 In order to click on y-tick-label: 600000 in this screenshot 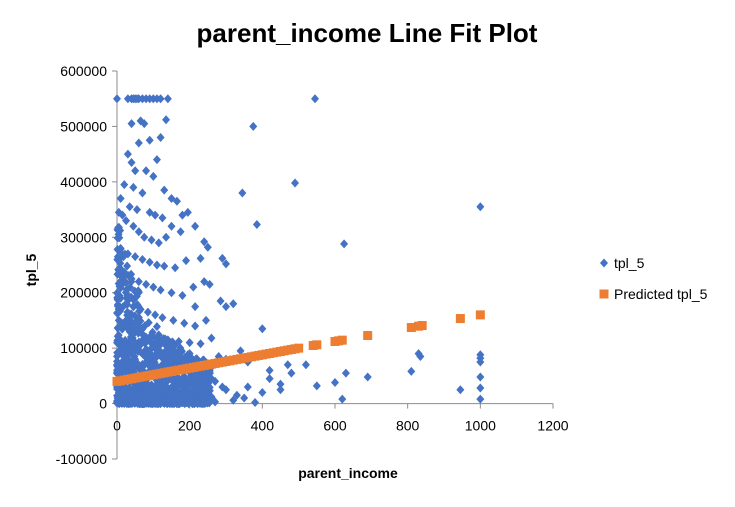, I will do `click(83, 71)`.